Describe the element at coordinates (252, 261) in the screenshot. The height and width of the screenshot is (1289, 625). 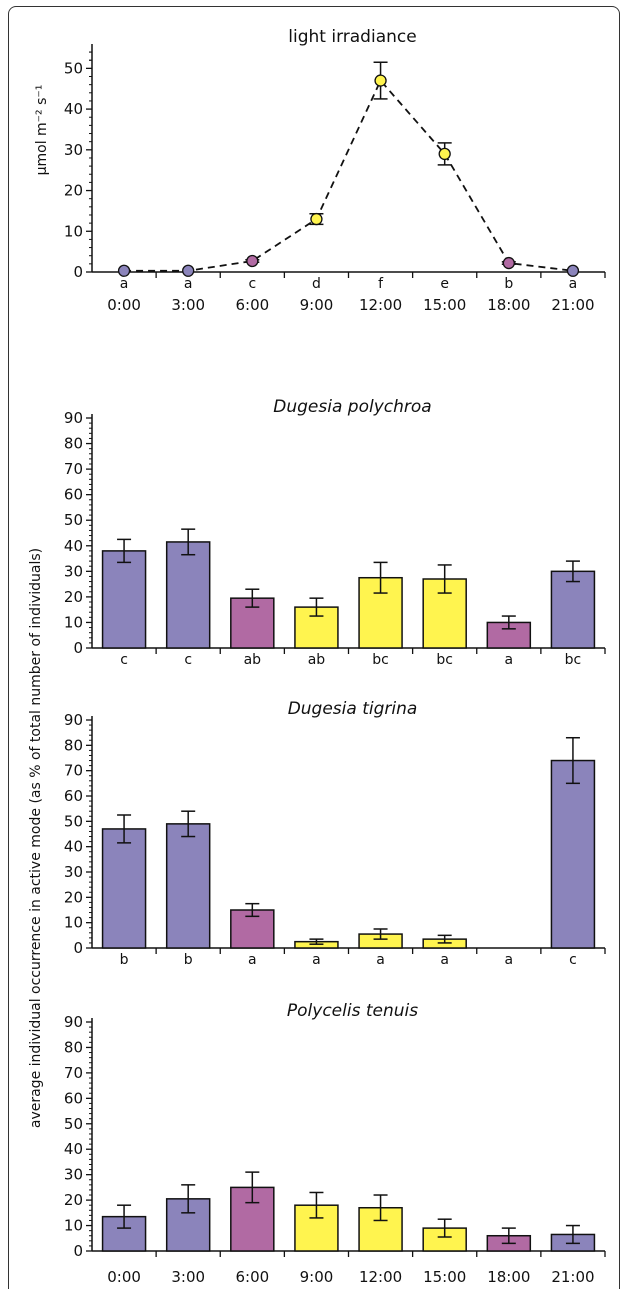
I see `point-6:00` at that location.